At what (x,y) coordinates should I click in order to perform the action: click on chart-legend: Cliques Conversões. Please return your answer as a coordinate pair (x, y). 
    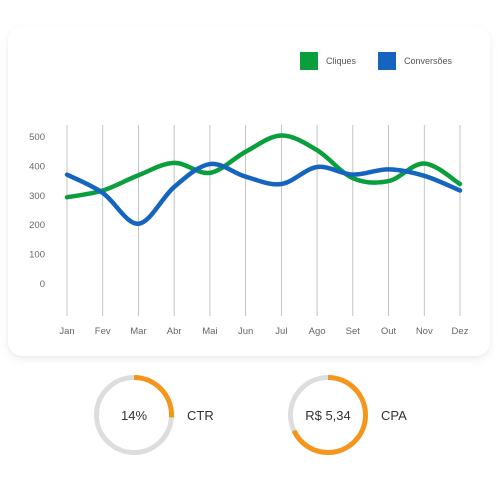
    Looking at the image, I should click on (376, 61).